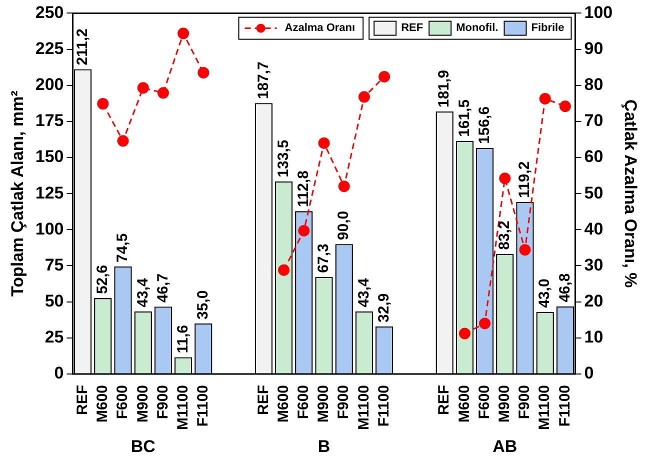  I want to click on y-axis-title: Toplam Çatlak Alanı, mm², so click(17, 193).